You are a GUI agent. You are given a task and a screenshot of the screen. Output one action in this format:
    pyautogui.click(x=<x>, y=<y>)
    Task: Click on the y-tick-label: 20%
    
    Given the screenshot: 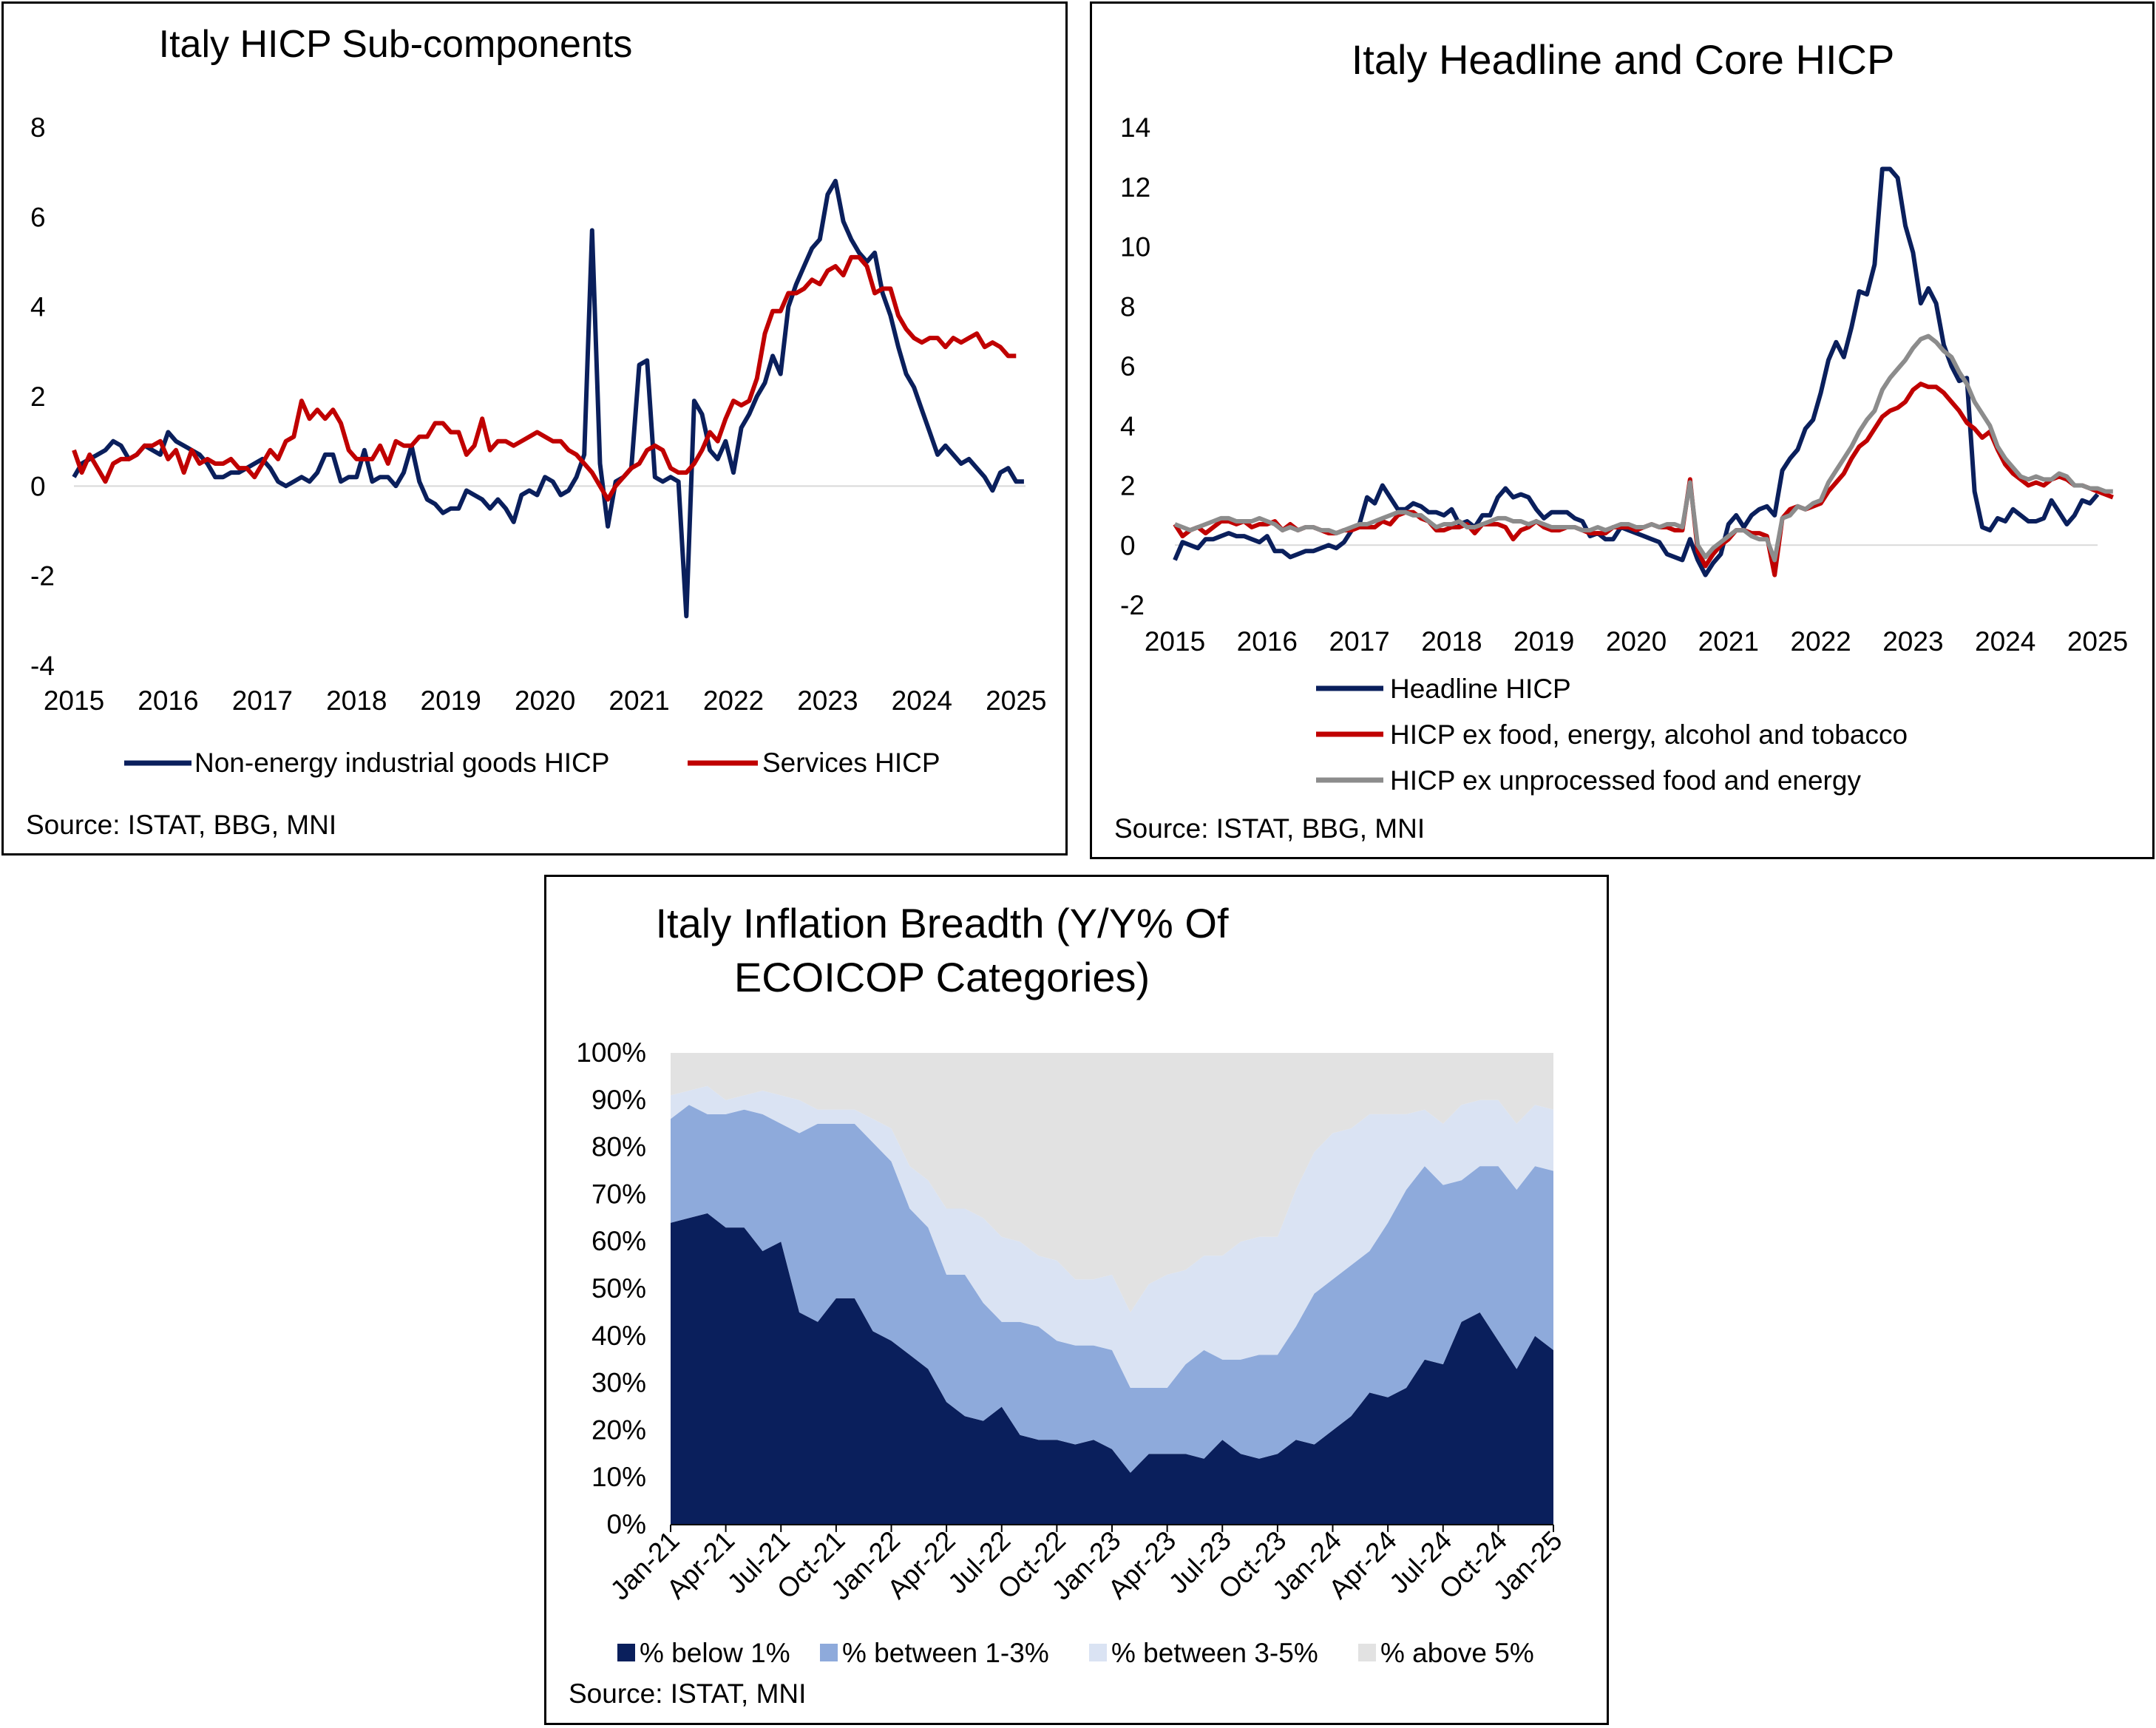 What is the action you would take?
    pyautogui.click(x=618, y=1429)
    